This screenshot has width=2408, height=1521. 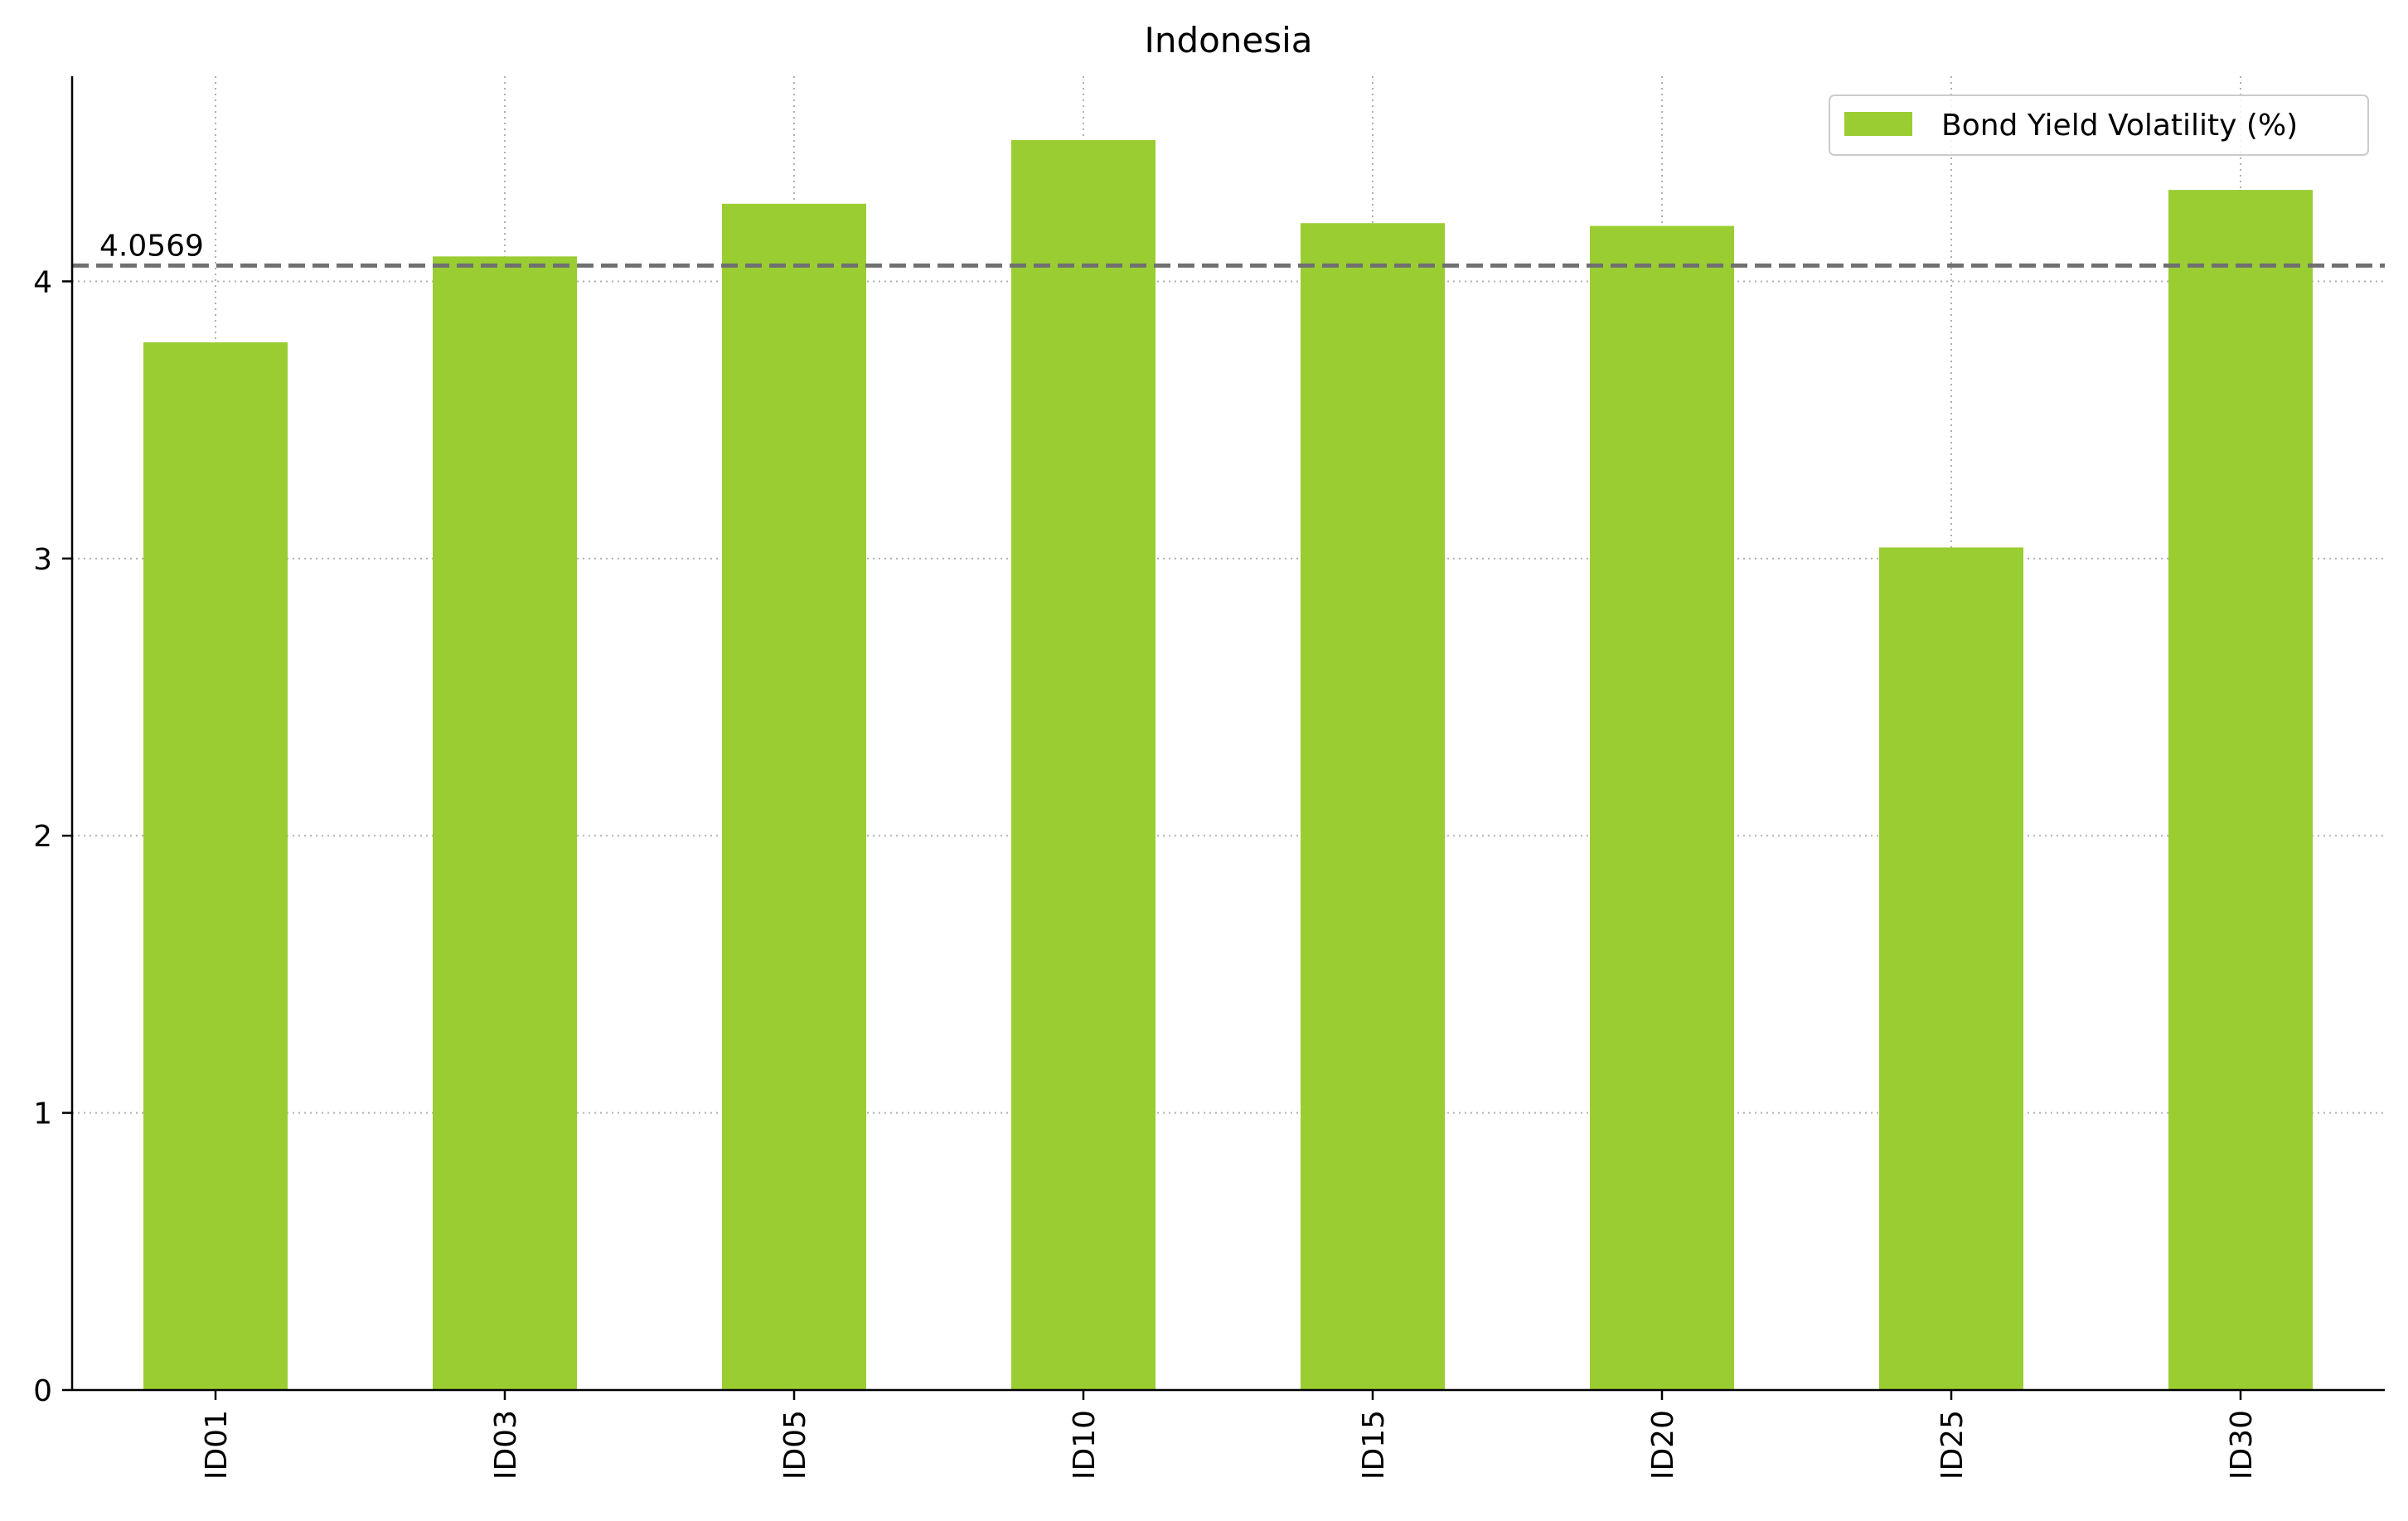 I want to click on legend-label: Bond Yield Volatility (%), so click(x=2119, y=126).